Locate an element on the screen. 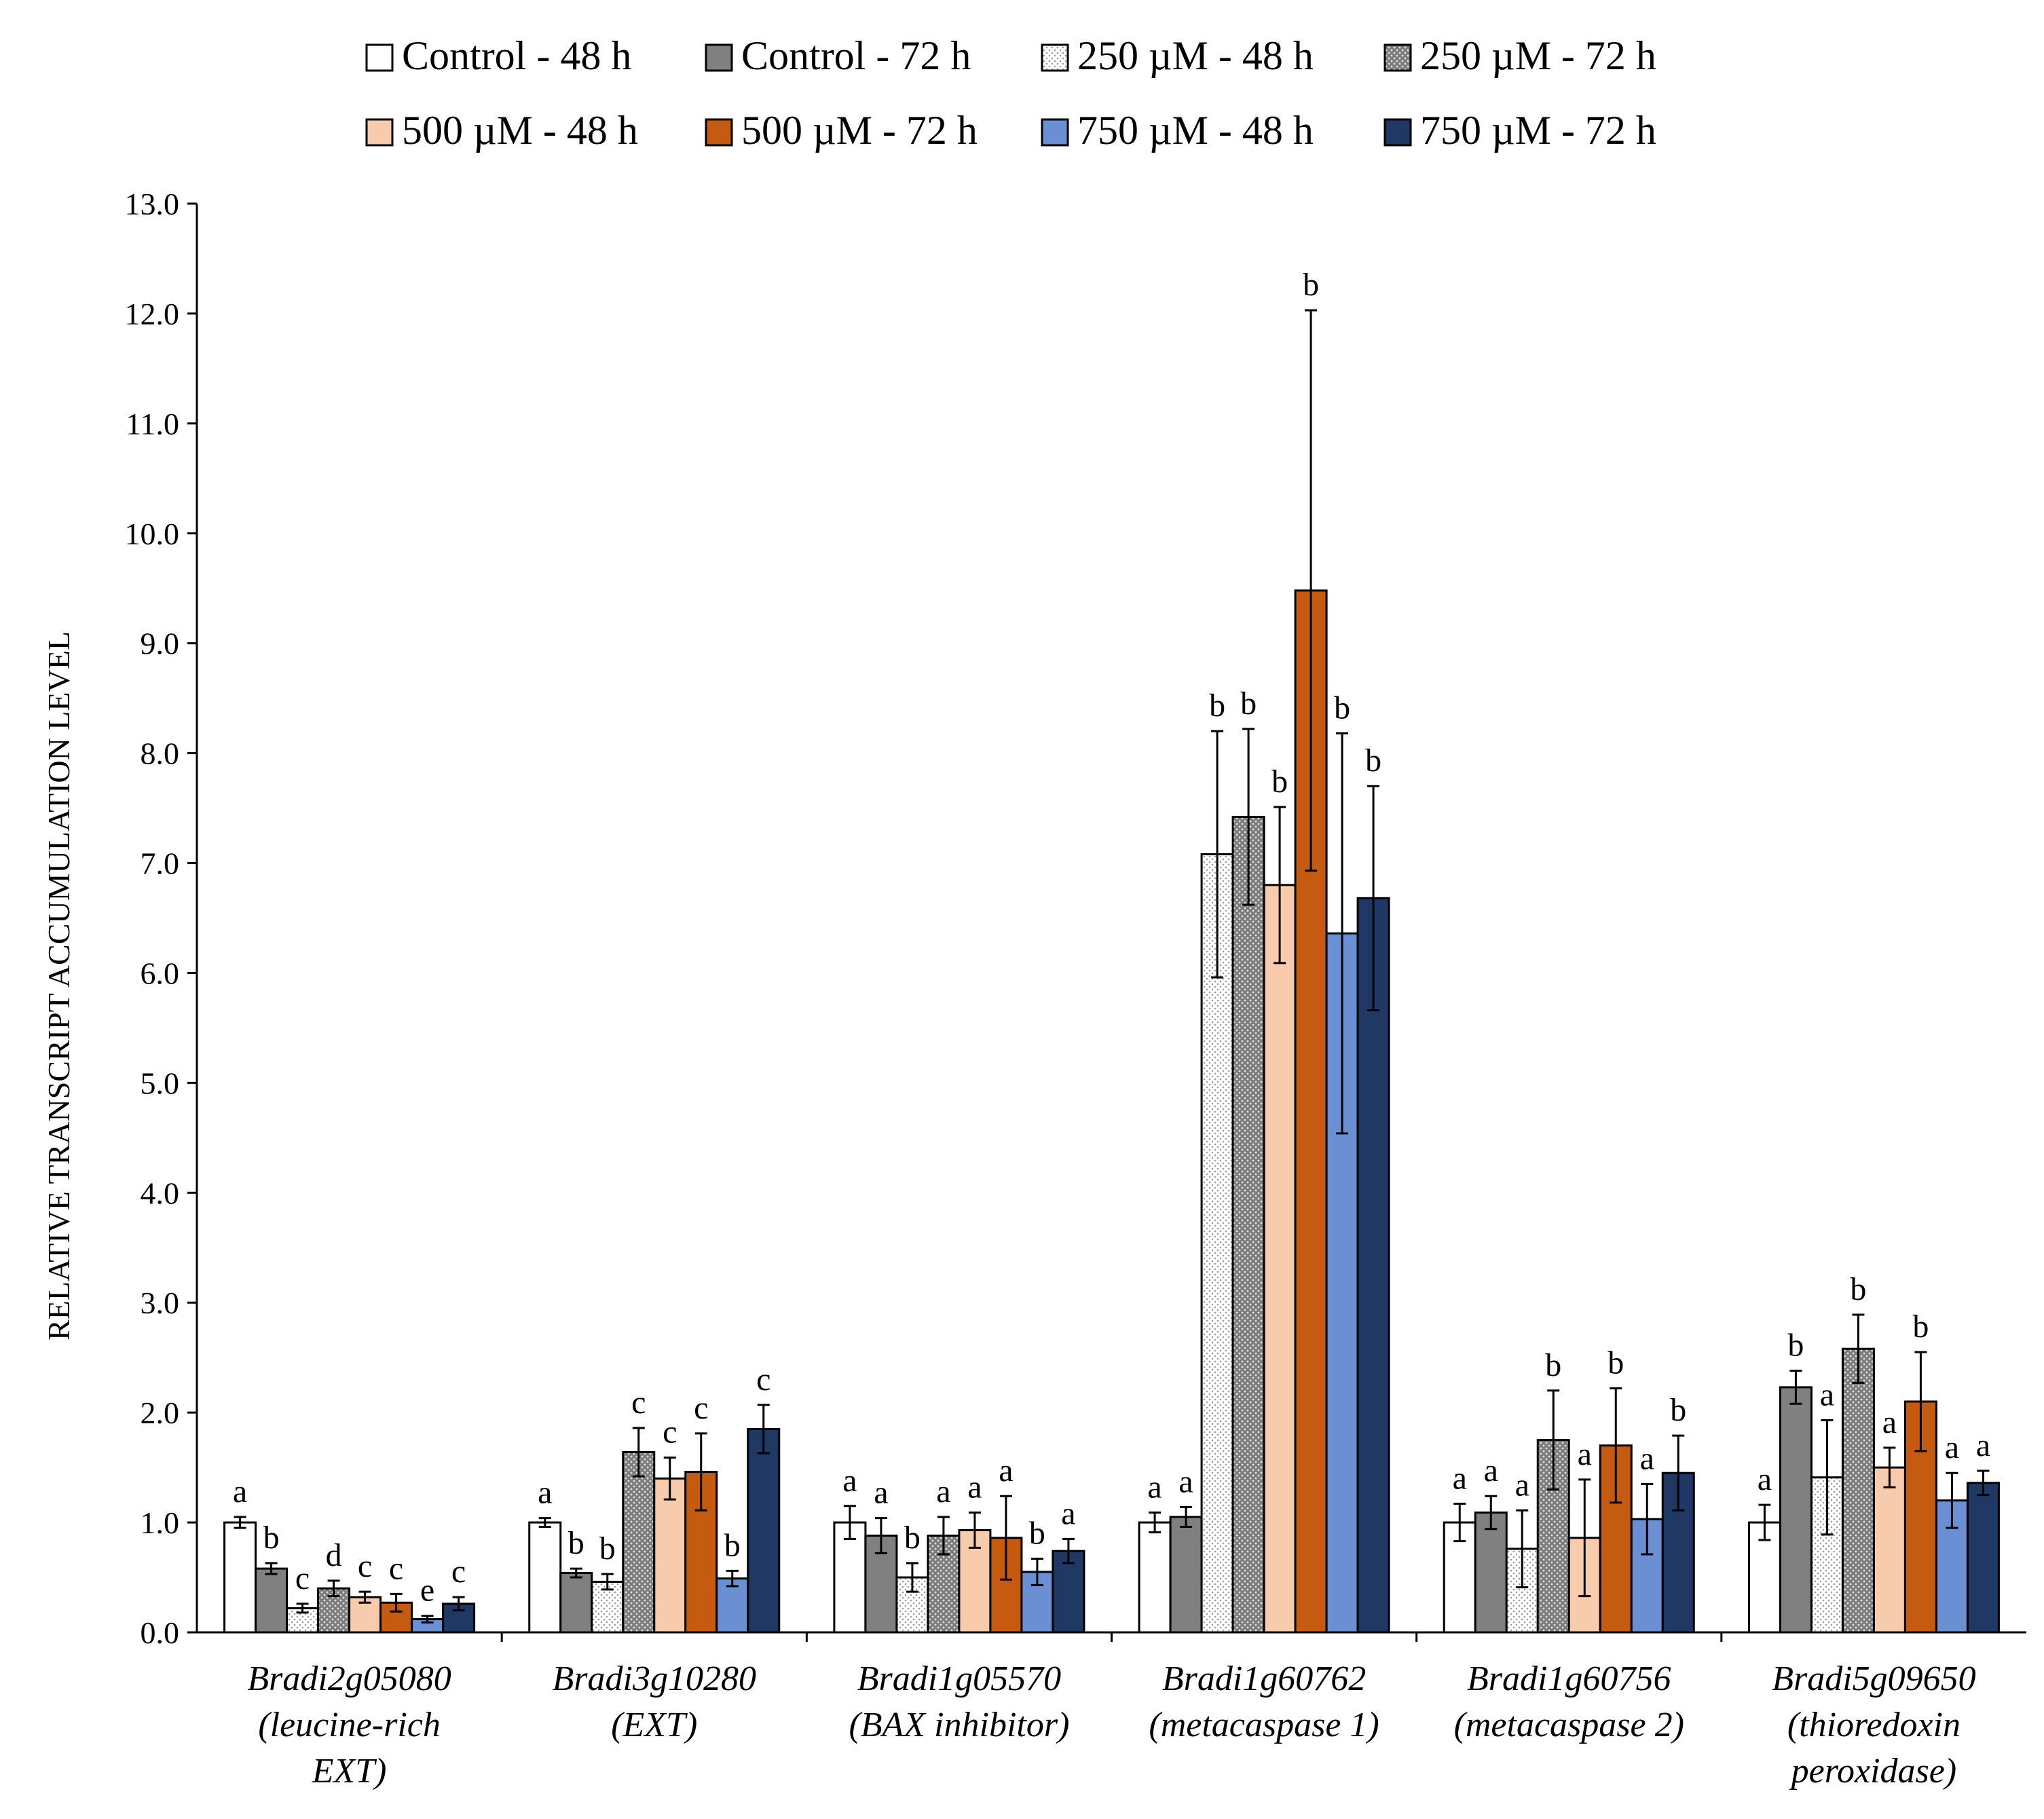 The width and height of the screenshot is (2044, 1819). category-label: EXT) is located at coordinates (350, 1771).